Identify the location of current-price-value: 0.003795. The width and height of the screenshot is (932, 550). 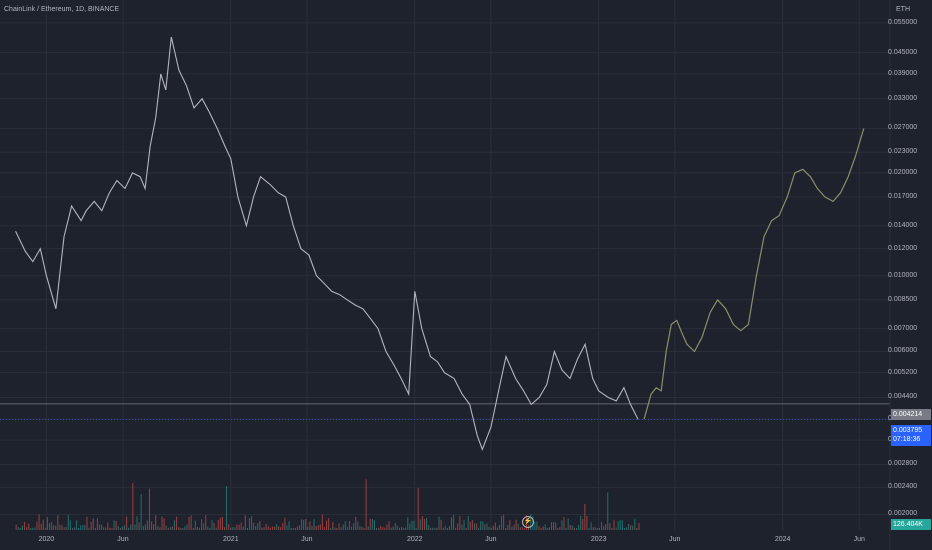
(908, 430).